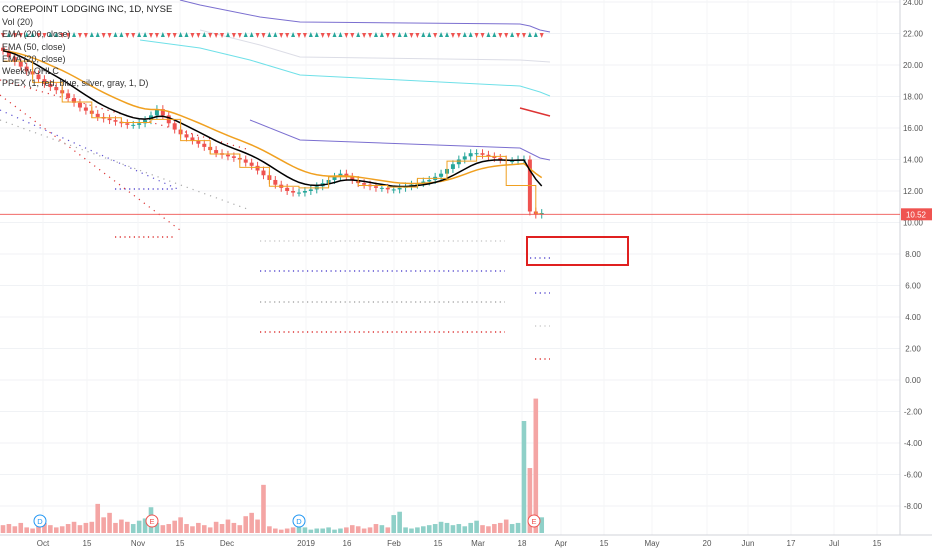 This screenshot has height=550, width=932. I want to click on event-marker-label: E, so click(151, 521).